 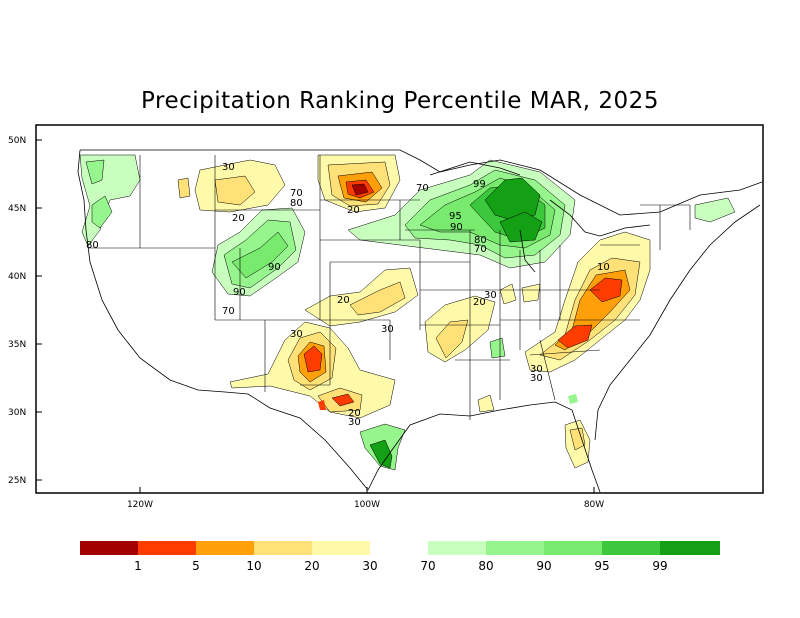 I want to click on lon-label-100w: 100W, so click(x=367, y=505).